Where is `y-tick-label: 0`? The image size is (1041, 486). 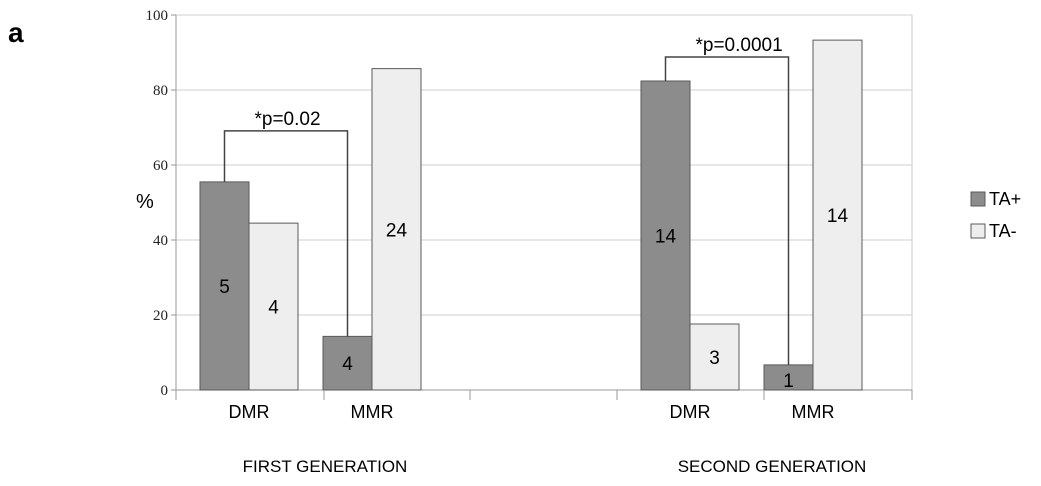 y-tick-label: 0 is located at coordinates (165, 391).